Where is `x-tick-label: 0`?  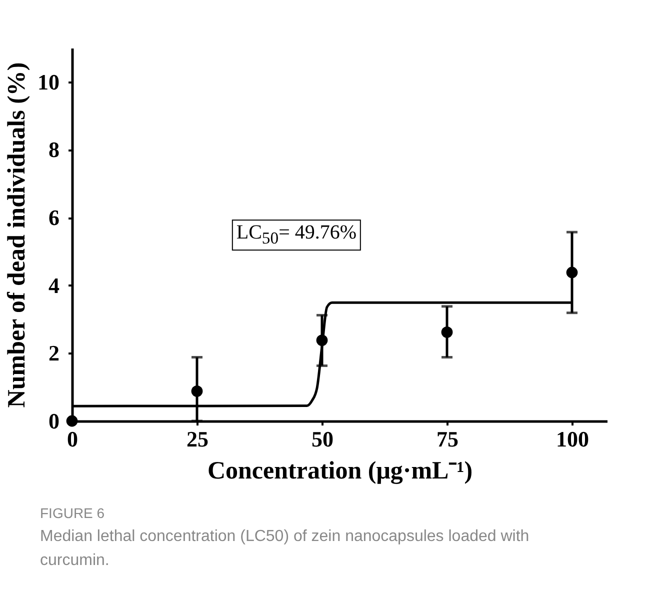
x-tick-label: 0 is located at coordinates (72, 439).